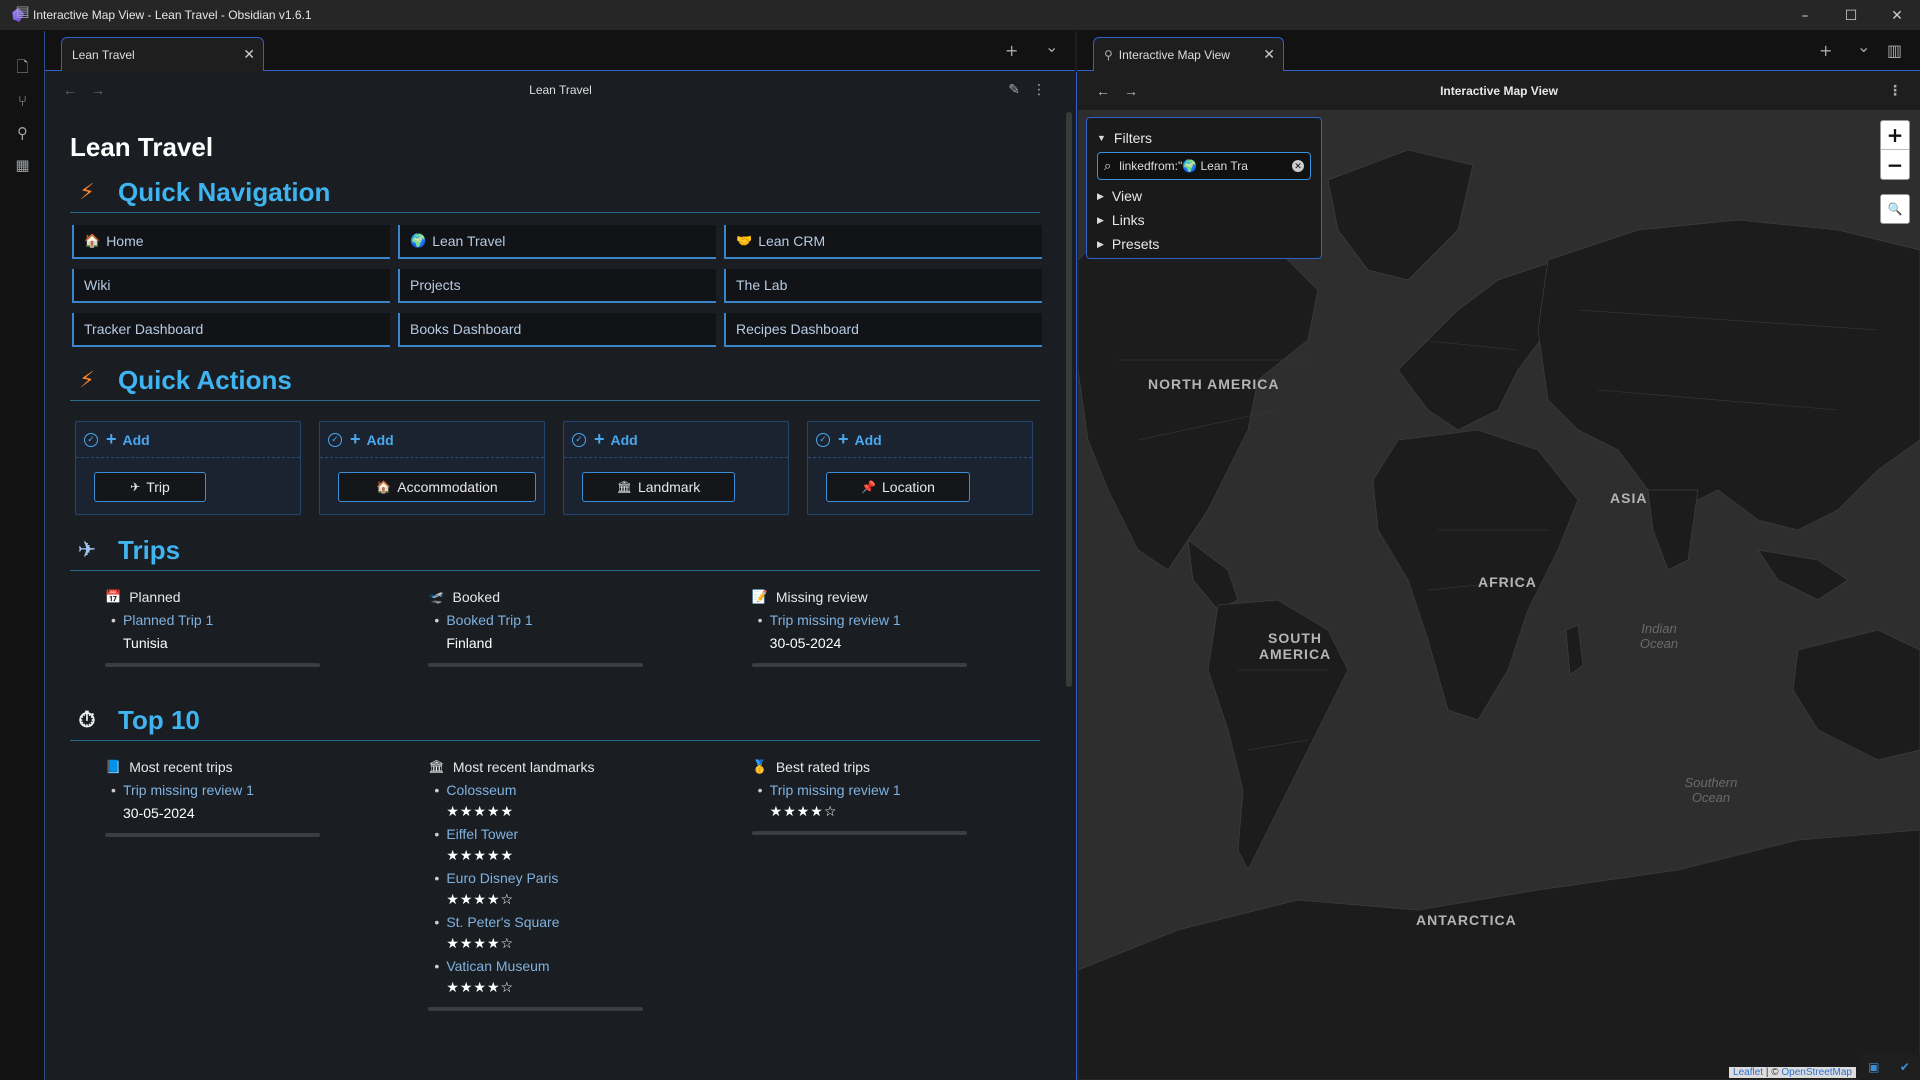 The height and width of the screenshot is (1080, 1920). What do you see at coordinates (883, 286) in the screenshot?
I see `nav-link-the-lab: The Lab` at bounding box center [883, 286].